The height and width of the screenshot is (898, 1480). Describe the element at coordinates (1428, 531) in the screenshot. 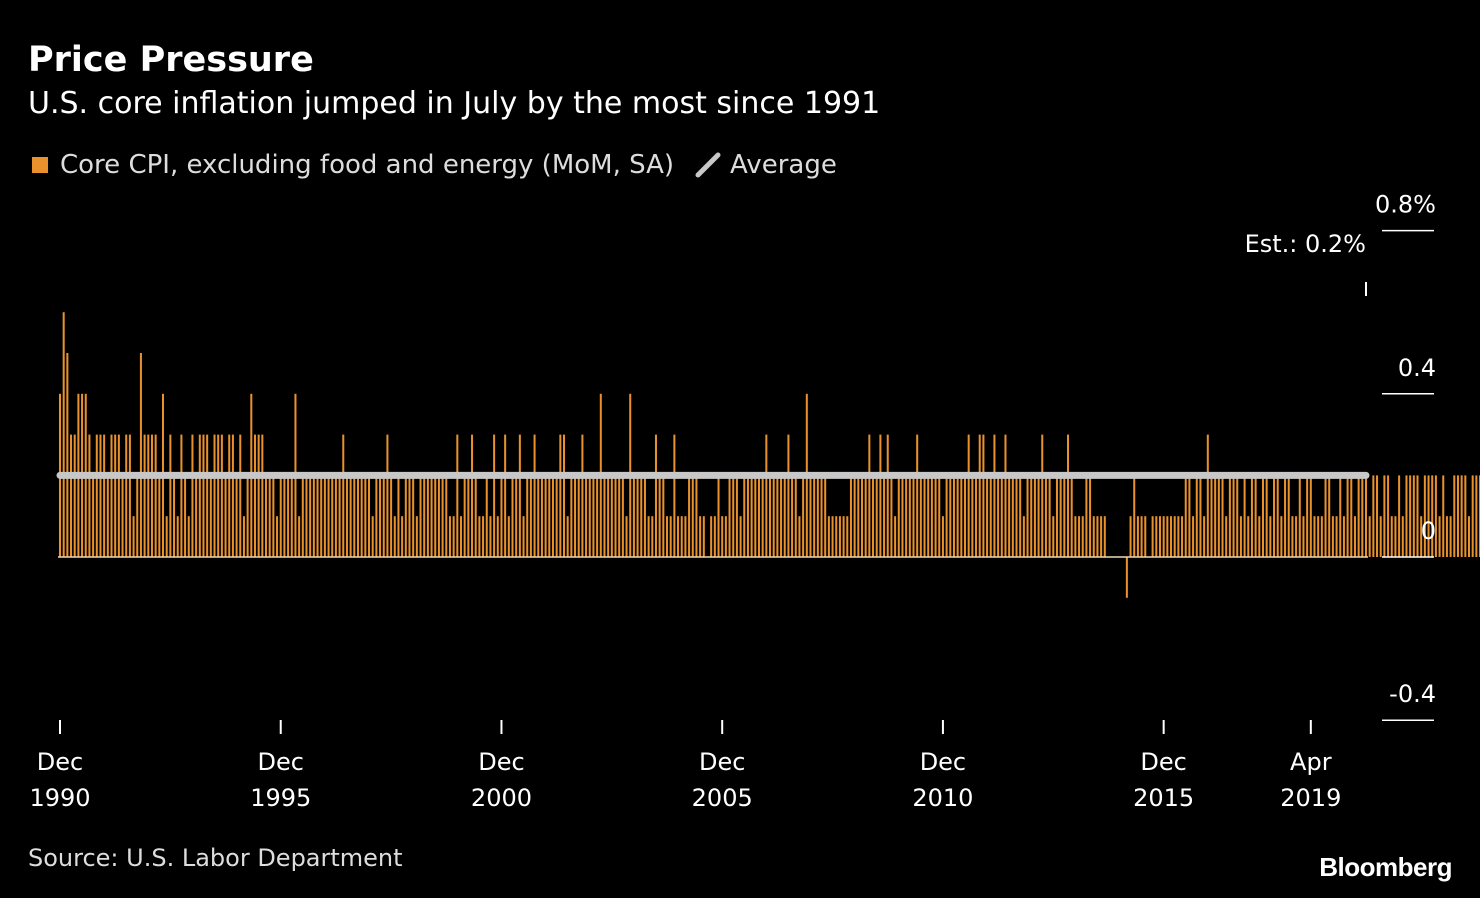

I see `y-tick-label: 0` at that location.